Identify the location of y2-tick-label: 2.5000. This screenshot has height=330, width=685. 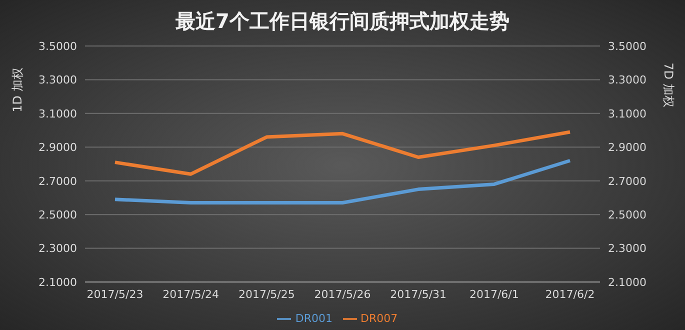
(627, 215).